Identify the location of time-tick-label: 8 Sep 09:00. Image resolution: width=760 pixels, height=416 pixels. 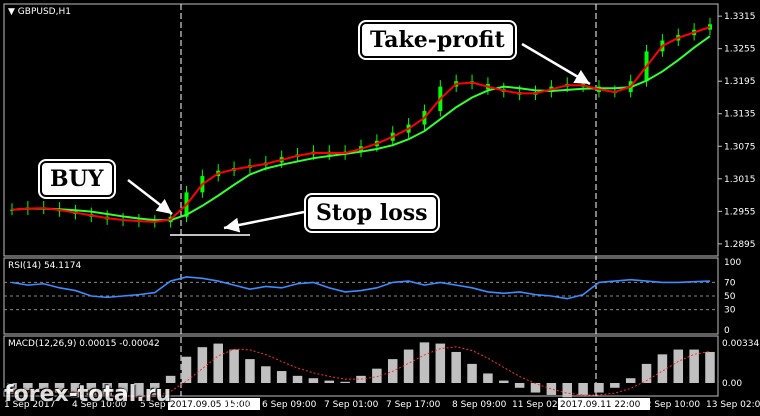
(479, 405).